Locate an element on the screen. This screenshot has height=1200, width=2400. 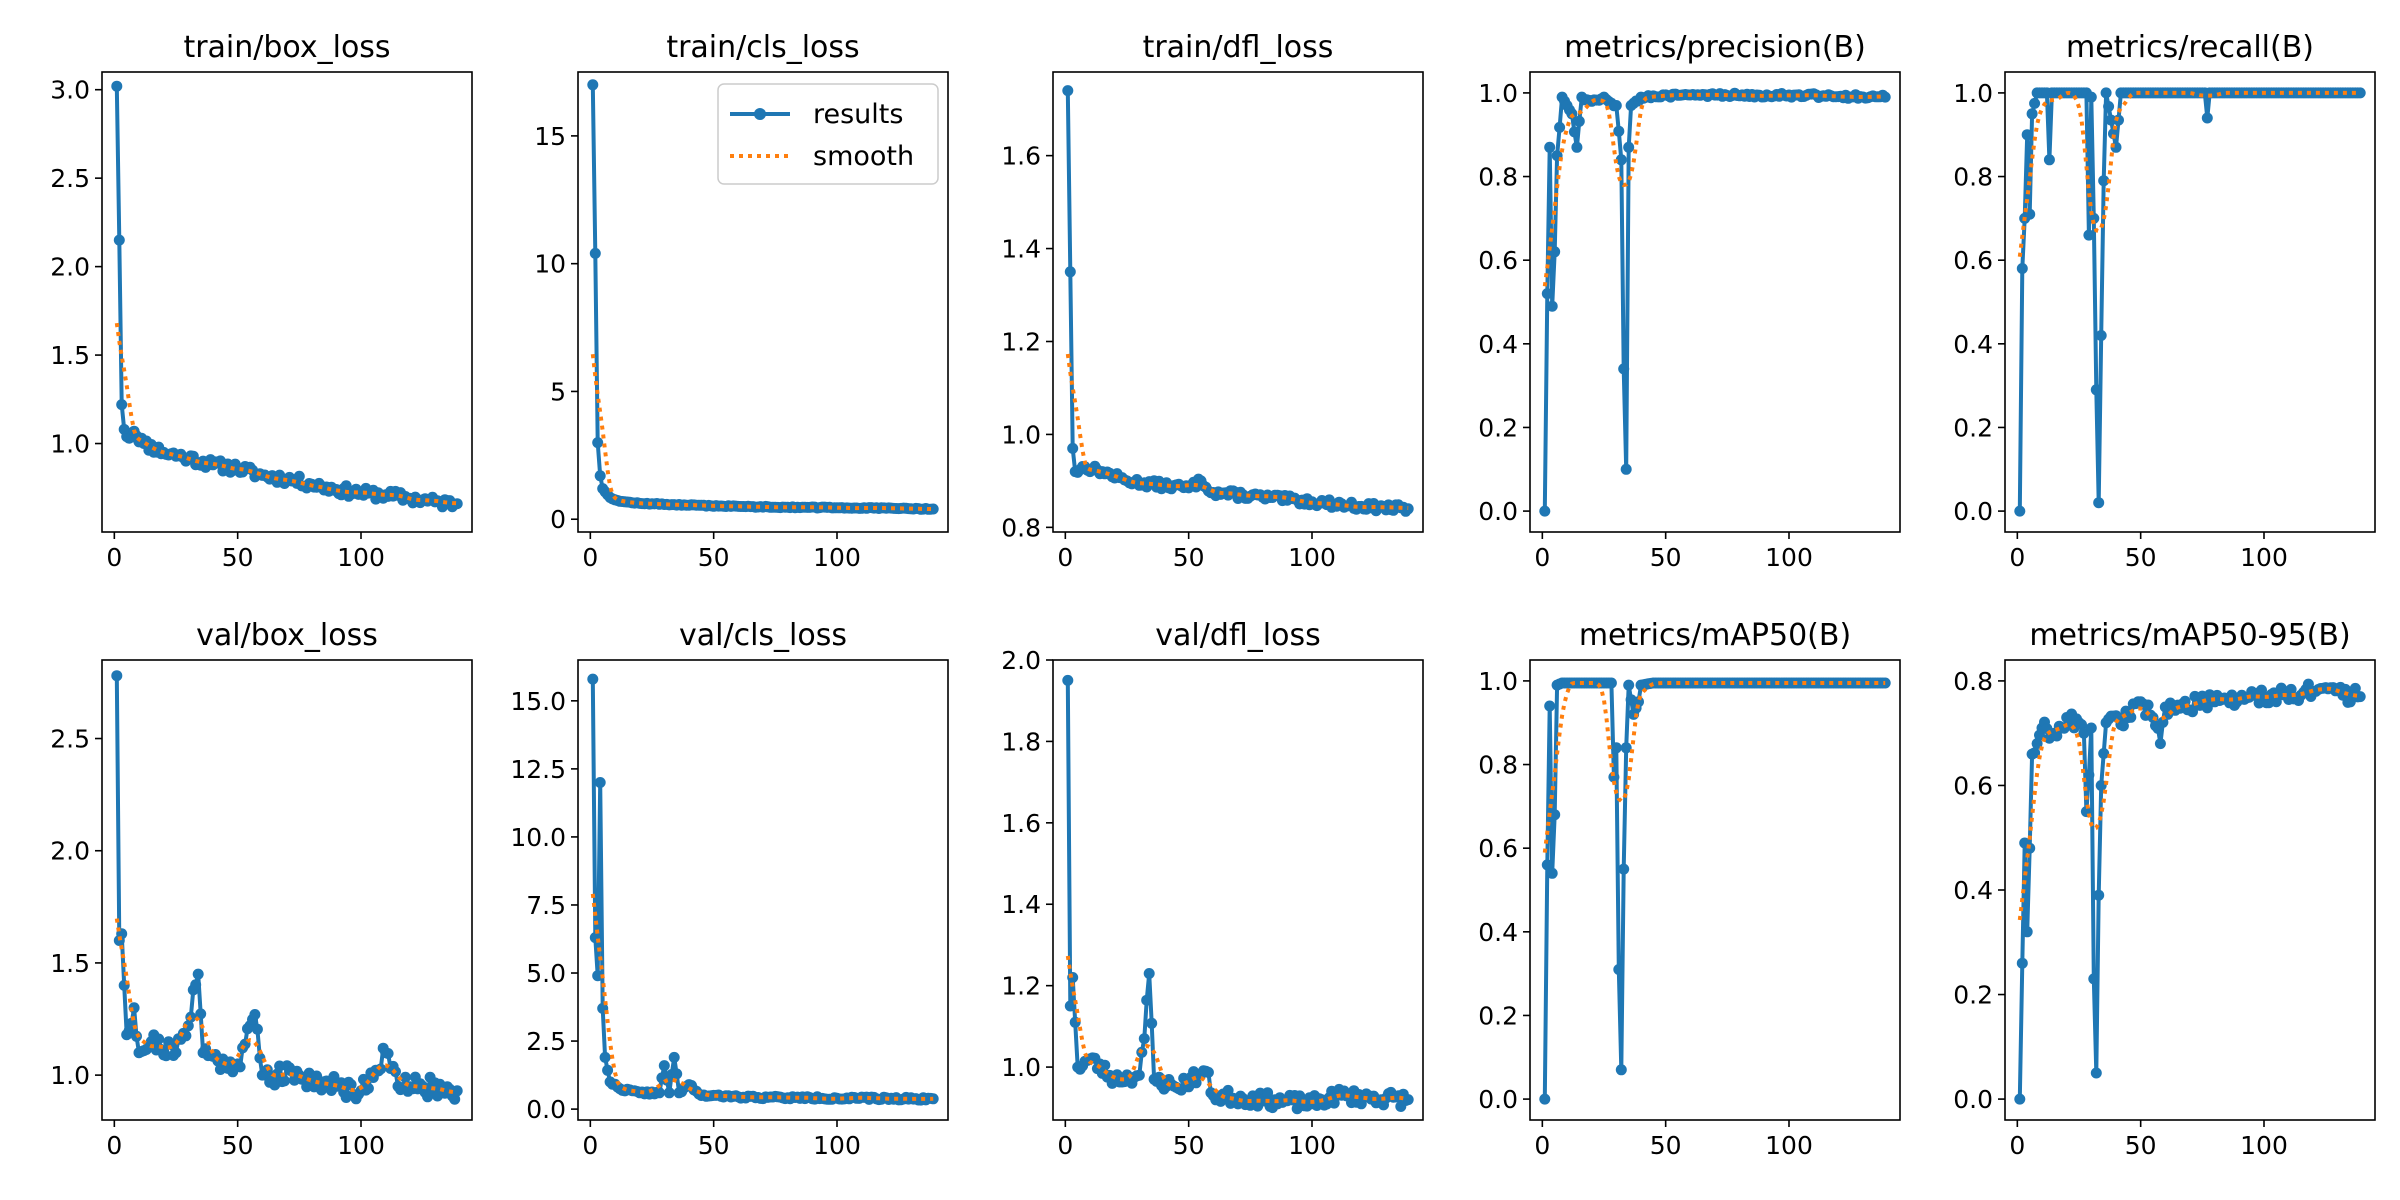
y-tick-label: 7.5 is located at coordinates (546, 905).